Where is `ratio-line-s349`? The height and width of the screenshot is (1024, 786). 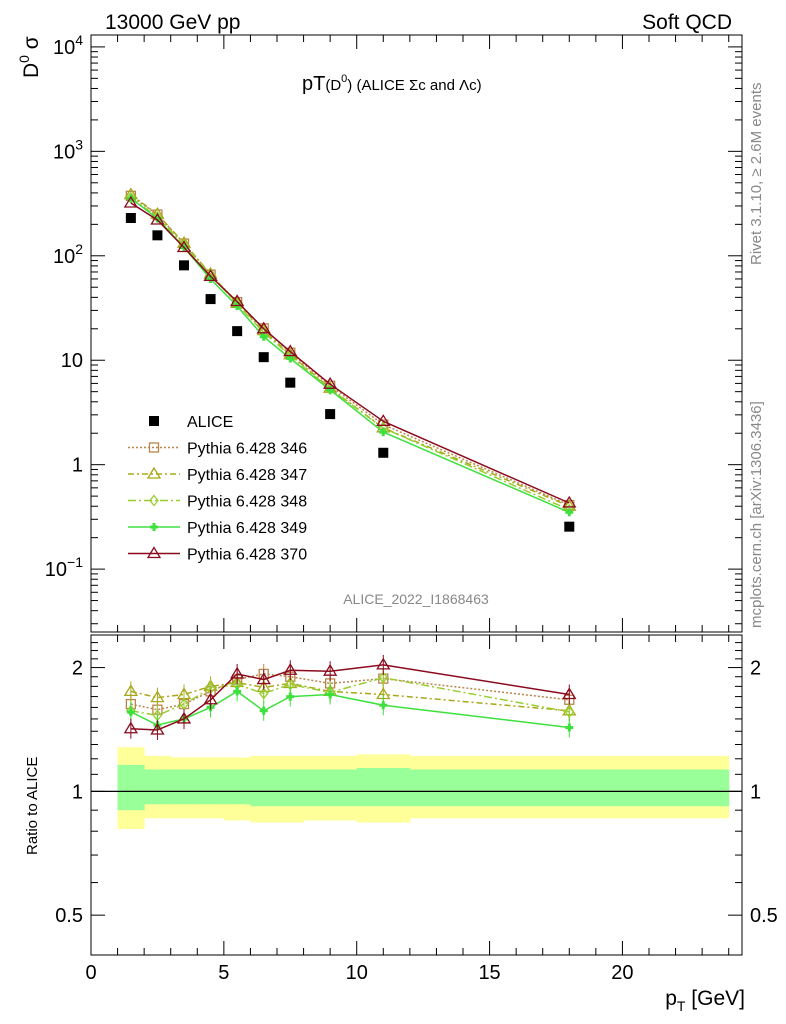
ratio-line-s349 is located at coordinates (350, 709).